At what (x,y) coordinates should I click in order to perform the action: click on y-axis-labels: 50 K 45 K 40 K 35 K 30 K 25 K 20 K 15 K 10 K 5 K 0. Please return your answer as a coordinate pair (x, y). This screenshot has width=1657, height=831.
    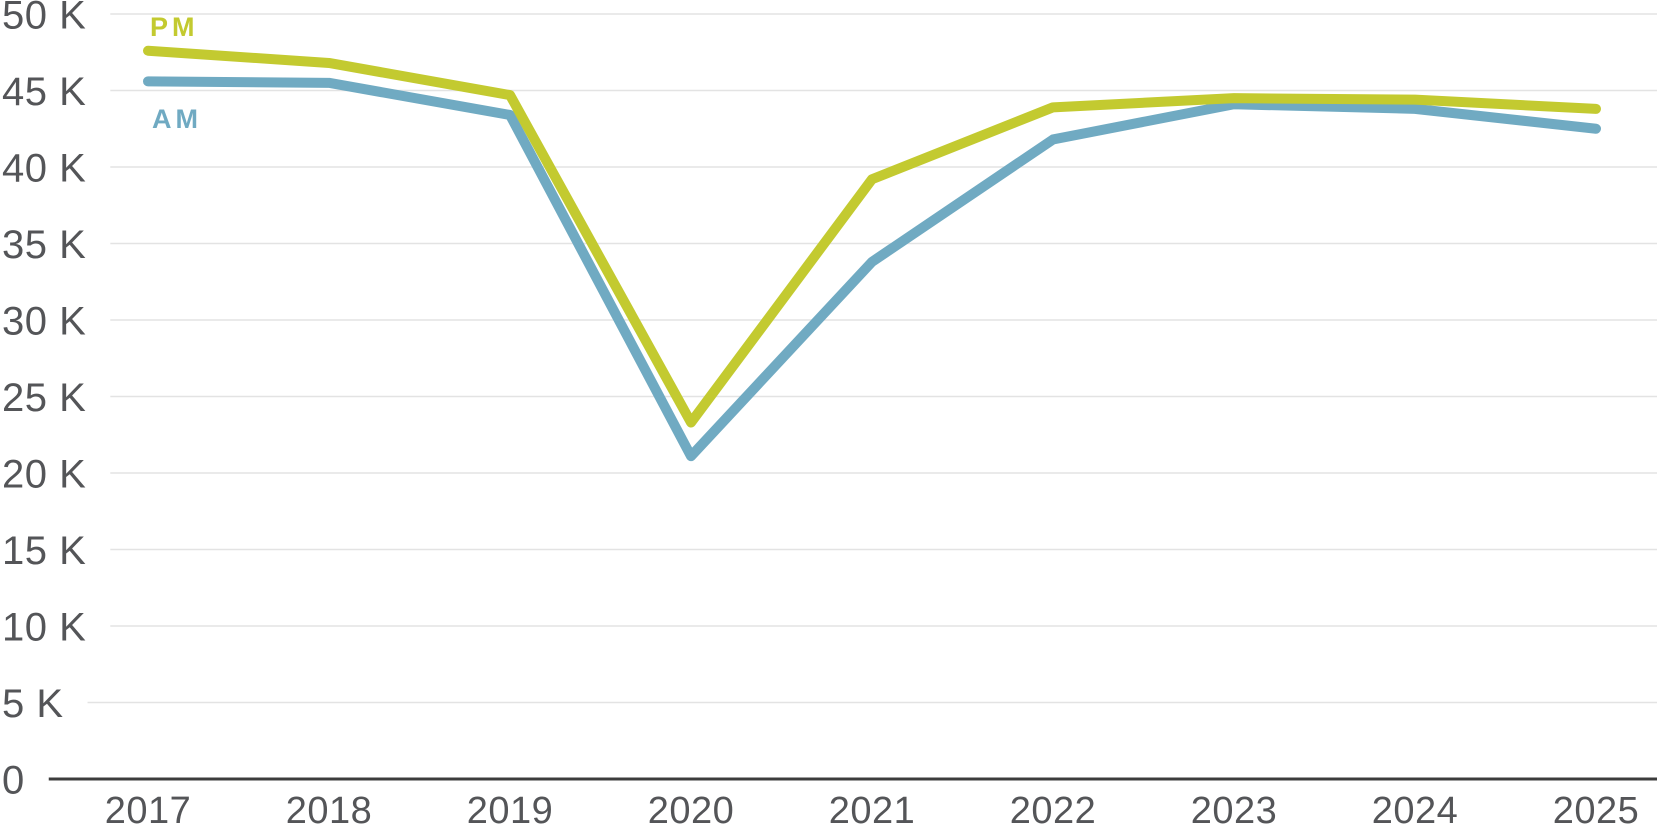
    Looking at the image, I should click on (44, 401).